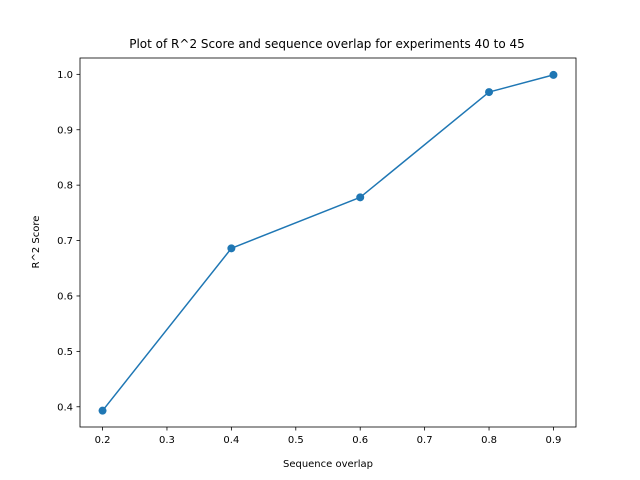 This screenshot has width=640, height=480. I want to click on x-tick-label: 0.4, so click(231, 440).